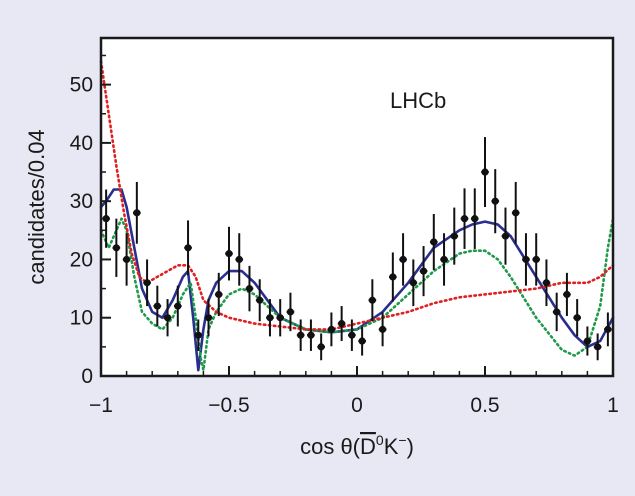 Image resolution: width=635 pixels, height=496 pixels. What do you see at coordinates (228, 405) in the screenshot?
I see `x-tick-label: −0.5` at bounding box center [228, 405].